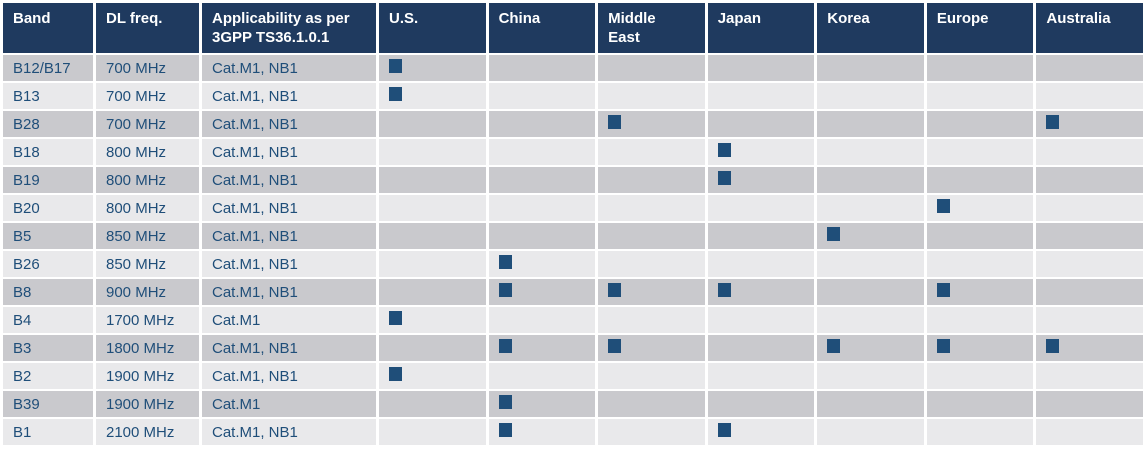 This screenshot has height=476, width=1146. I want to click on band-cell: B26, so click(48, 264).